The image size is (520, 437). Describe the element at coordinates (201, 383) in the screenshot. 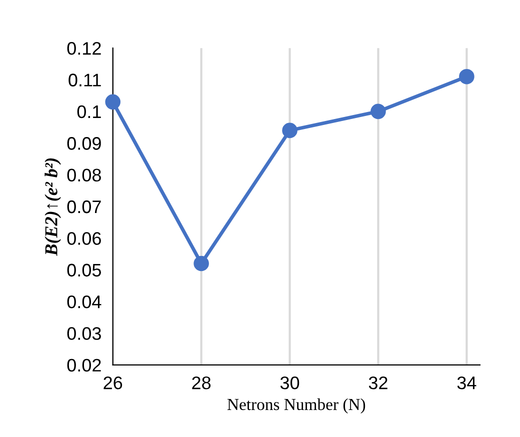

I see `x-tick-label: 28` at that location.